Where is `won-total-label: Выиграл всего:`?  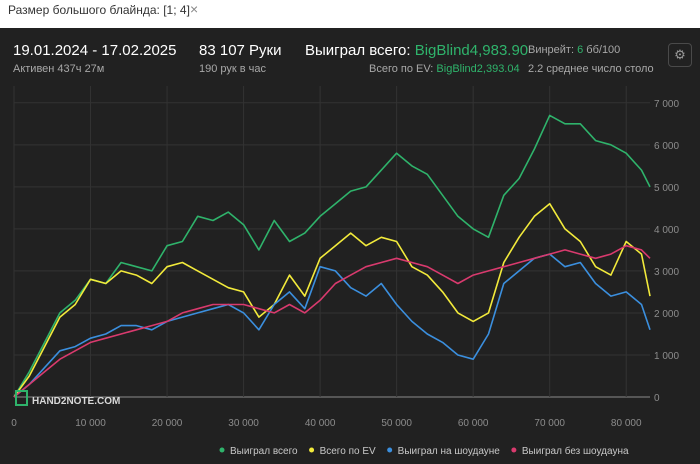
won-total-label: Выиграл всего: is located at coordinates (358, 50).